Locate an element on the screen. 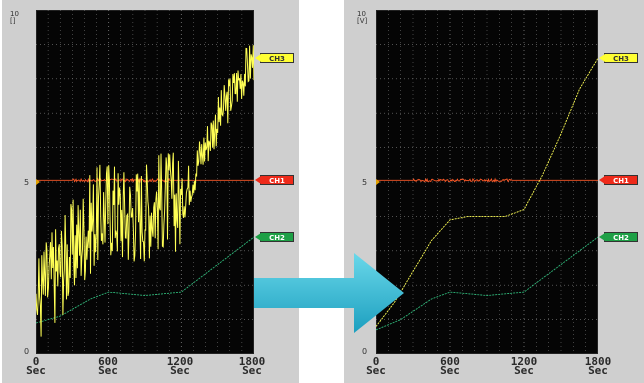 This screenshot has height=383, width=644. y-axis-unit: [V] is located at coordinates (362, 21).